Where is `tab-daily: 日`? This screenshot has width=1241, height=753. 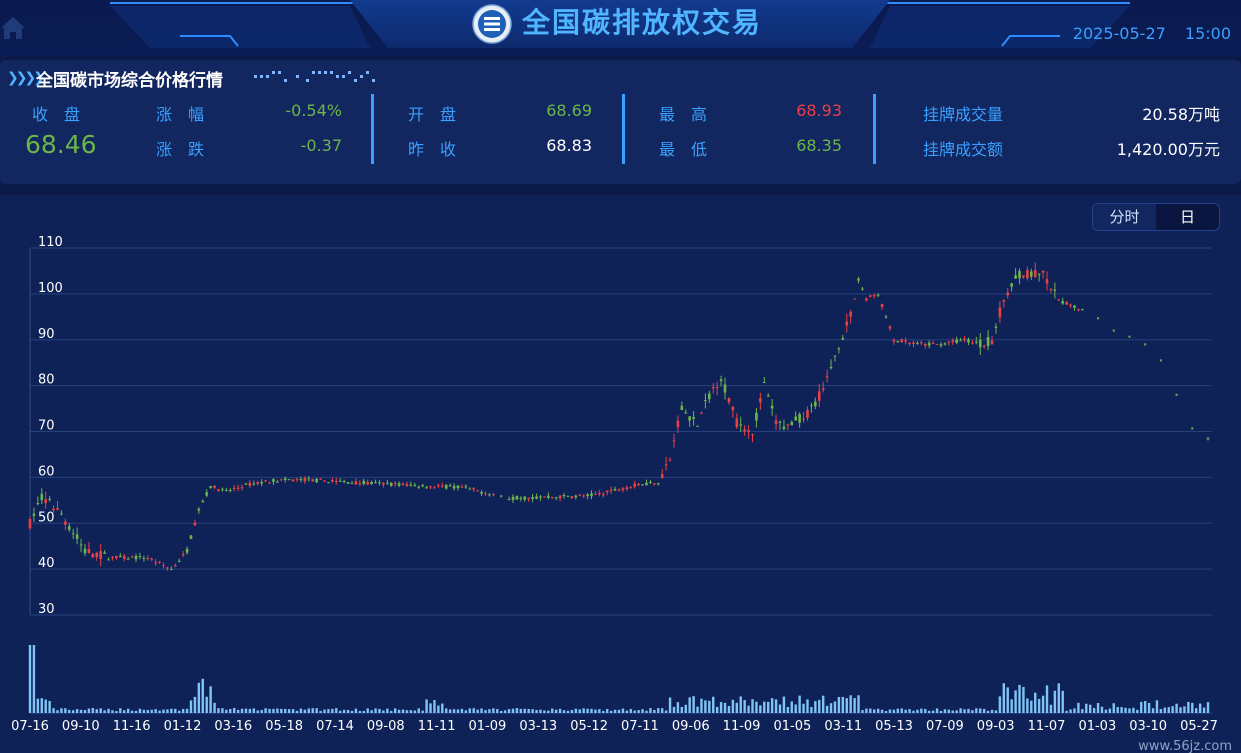 tab-daily: 日 is located at coordinates (1187, 217).